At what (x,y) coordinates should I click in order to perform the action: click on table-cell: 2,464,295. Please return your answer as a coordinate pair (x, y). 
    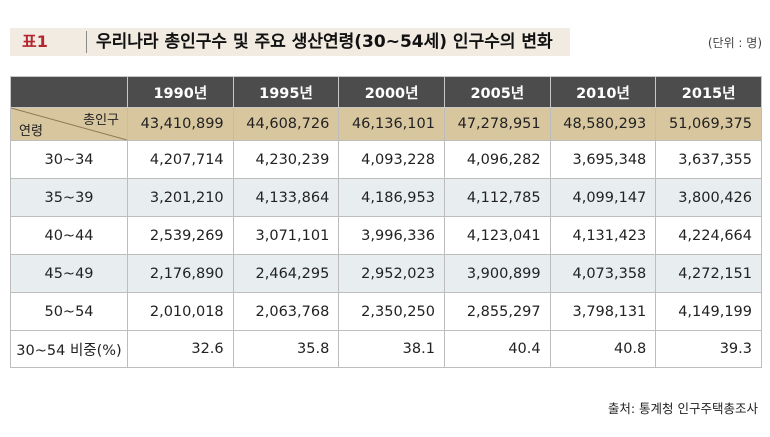
    Looking at the image, I should click on (286, 273).